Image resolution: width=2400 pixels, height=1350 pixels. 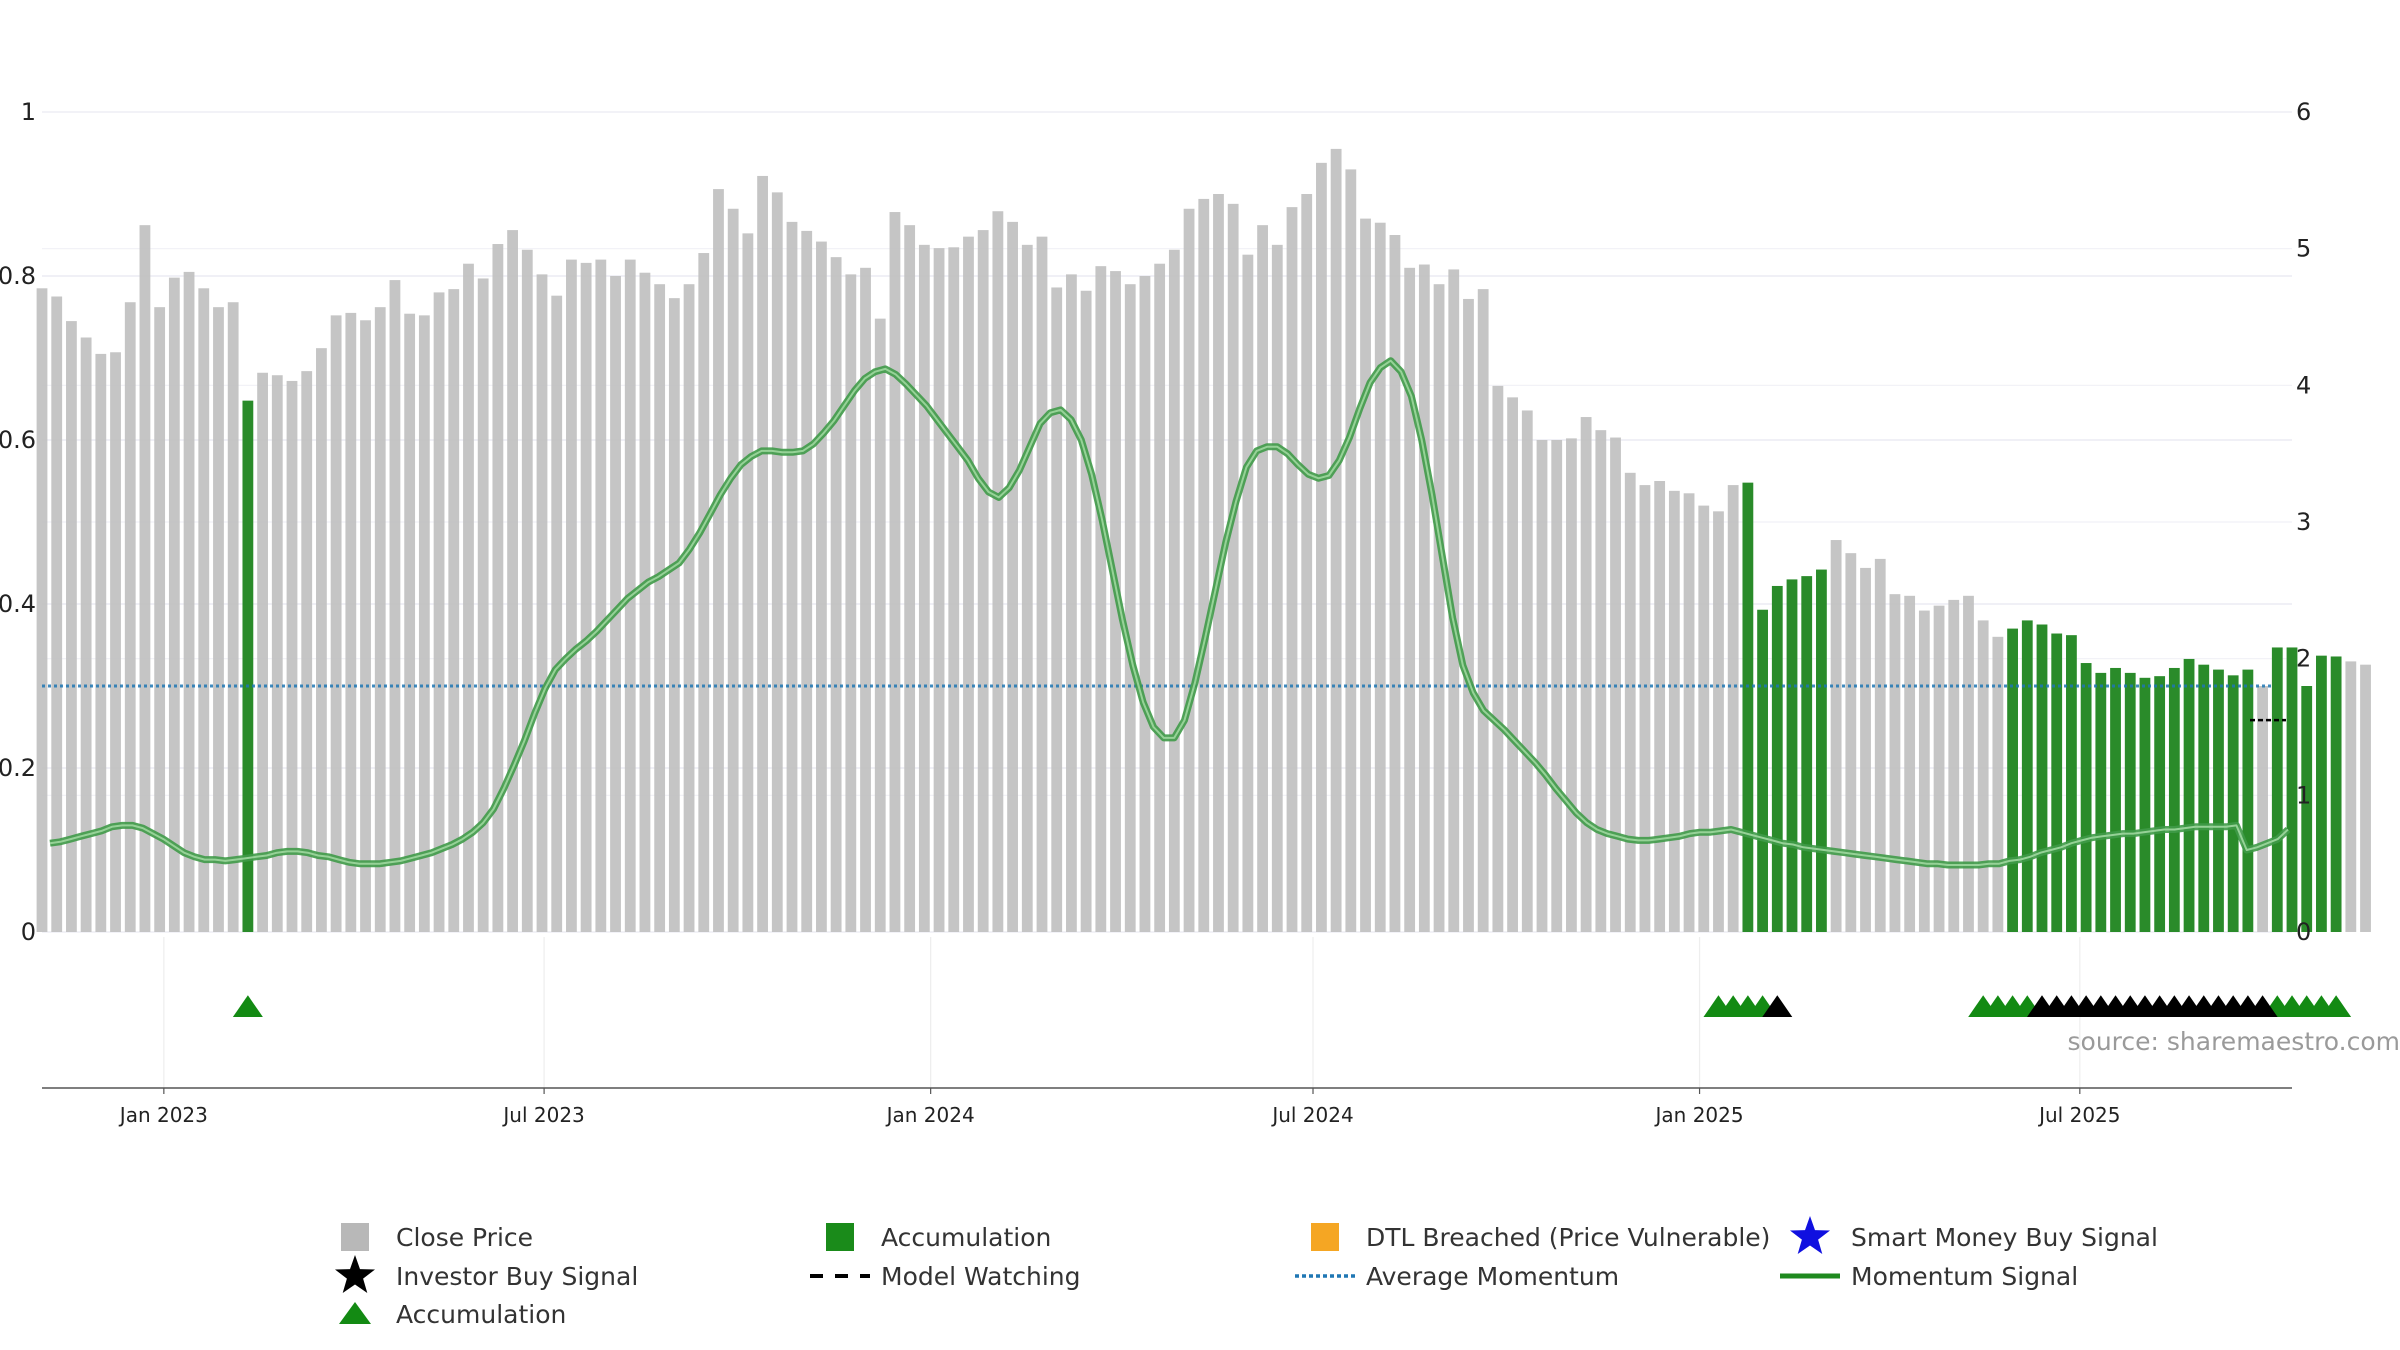 What do you see at coordinates (247, 1006) in the screenshot?
I see `accumulation-triangle-marker` at bounding box center [247, 1006].